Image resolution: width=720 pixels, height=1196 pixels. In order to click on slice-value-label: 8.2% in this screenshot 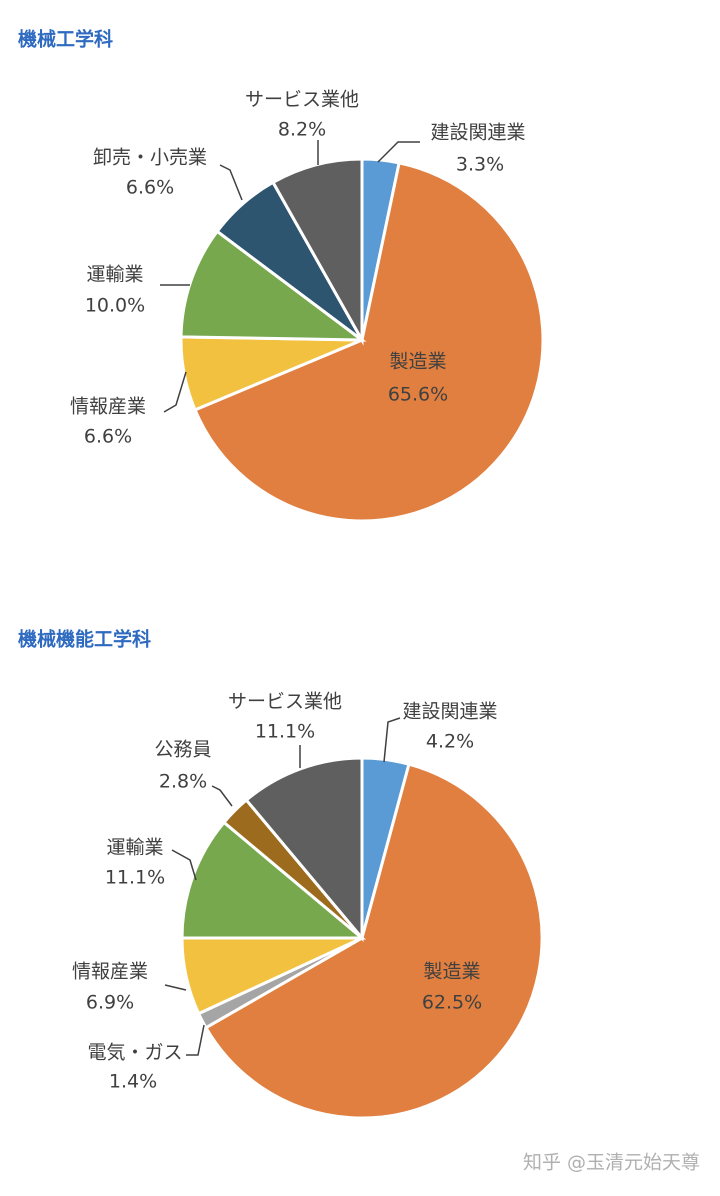, I will do `click(302, 130)`.